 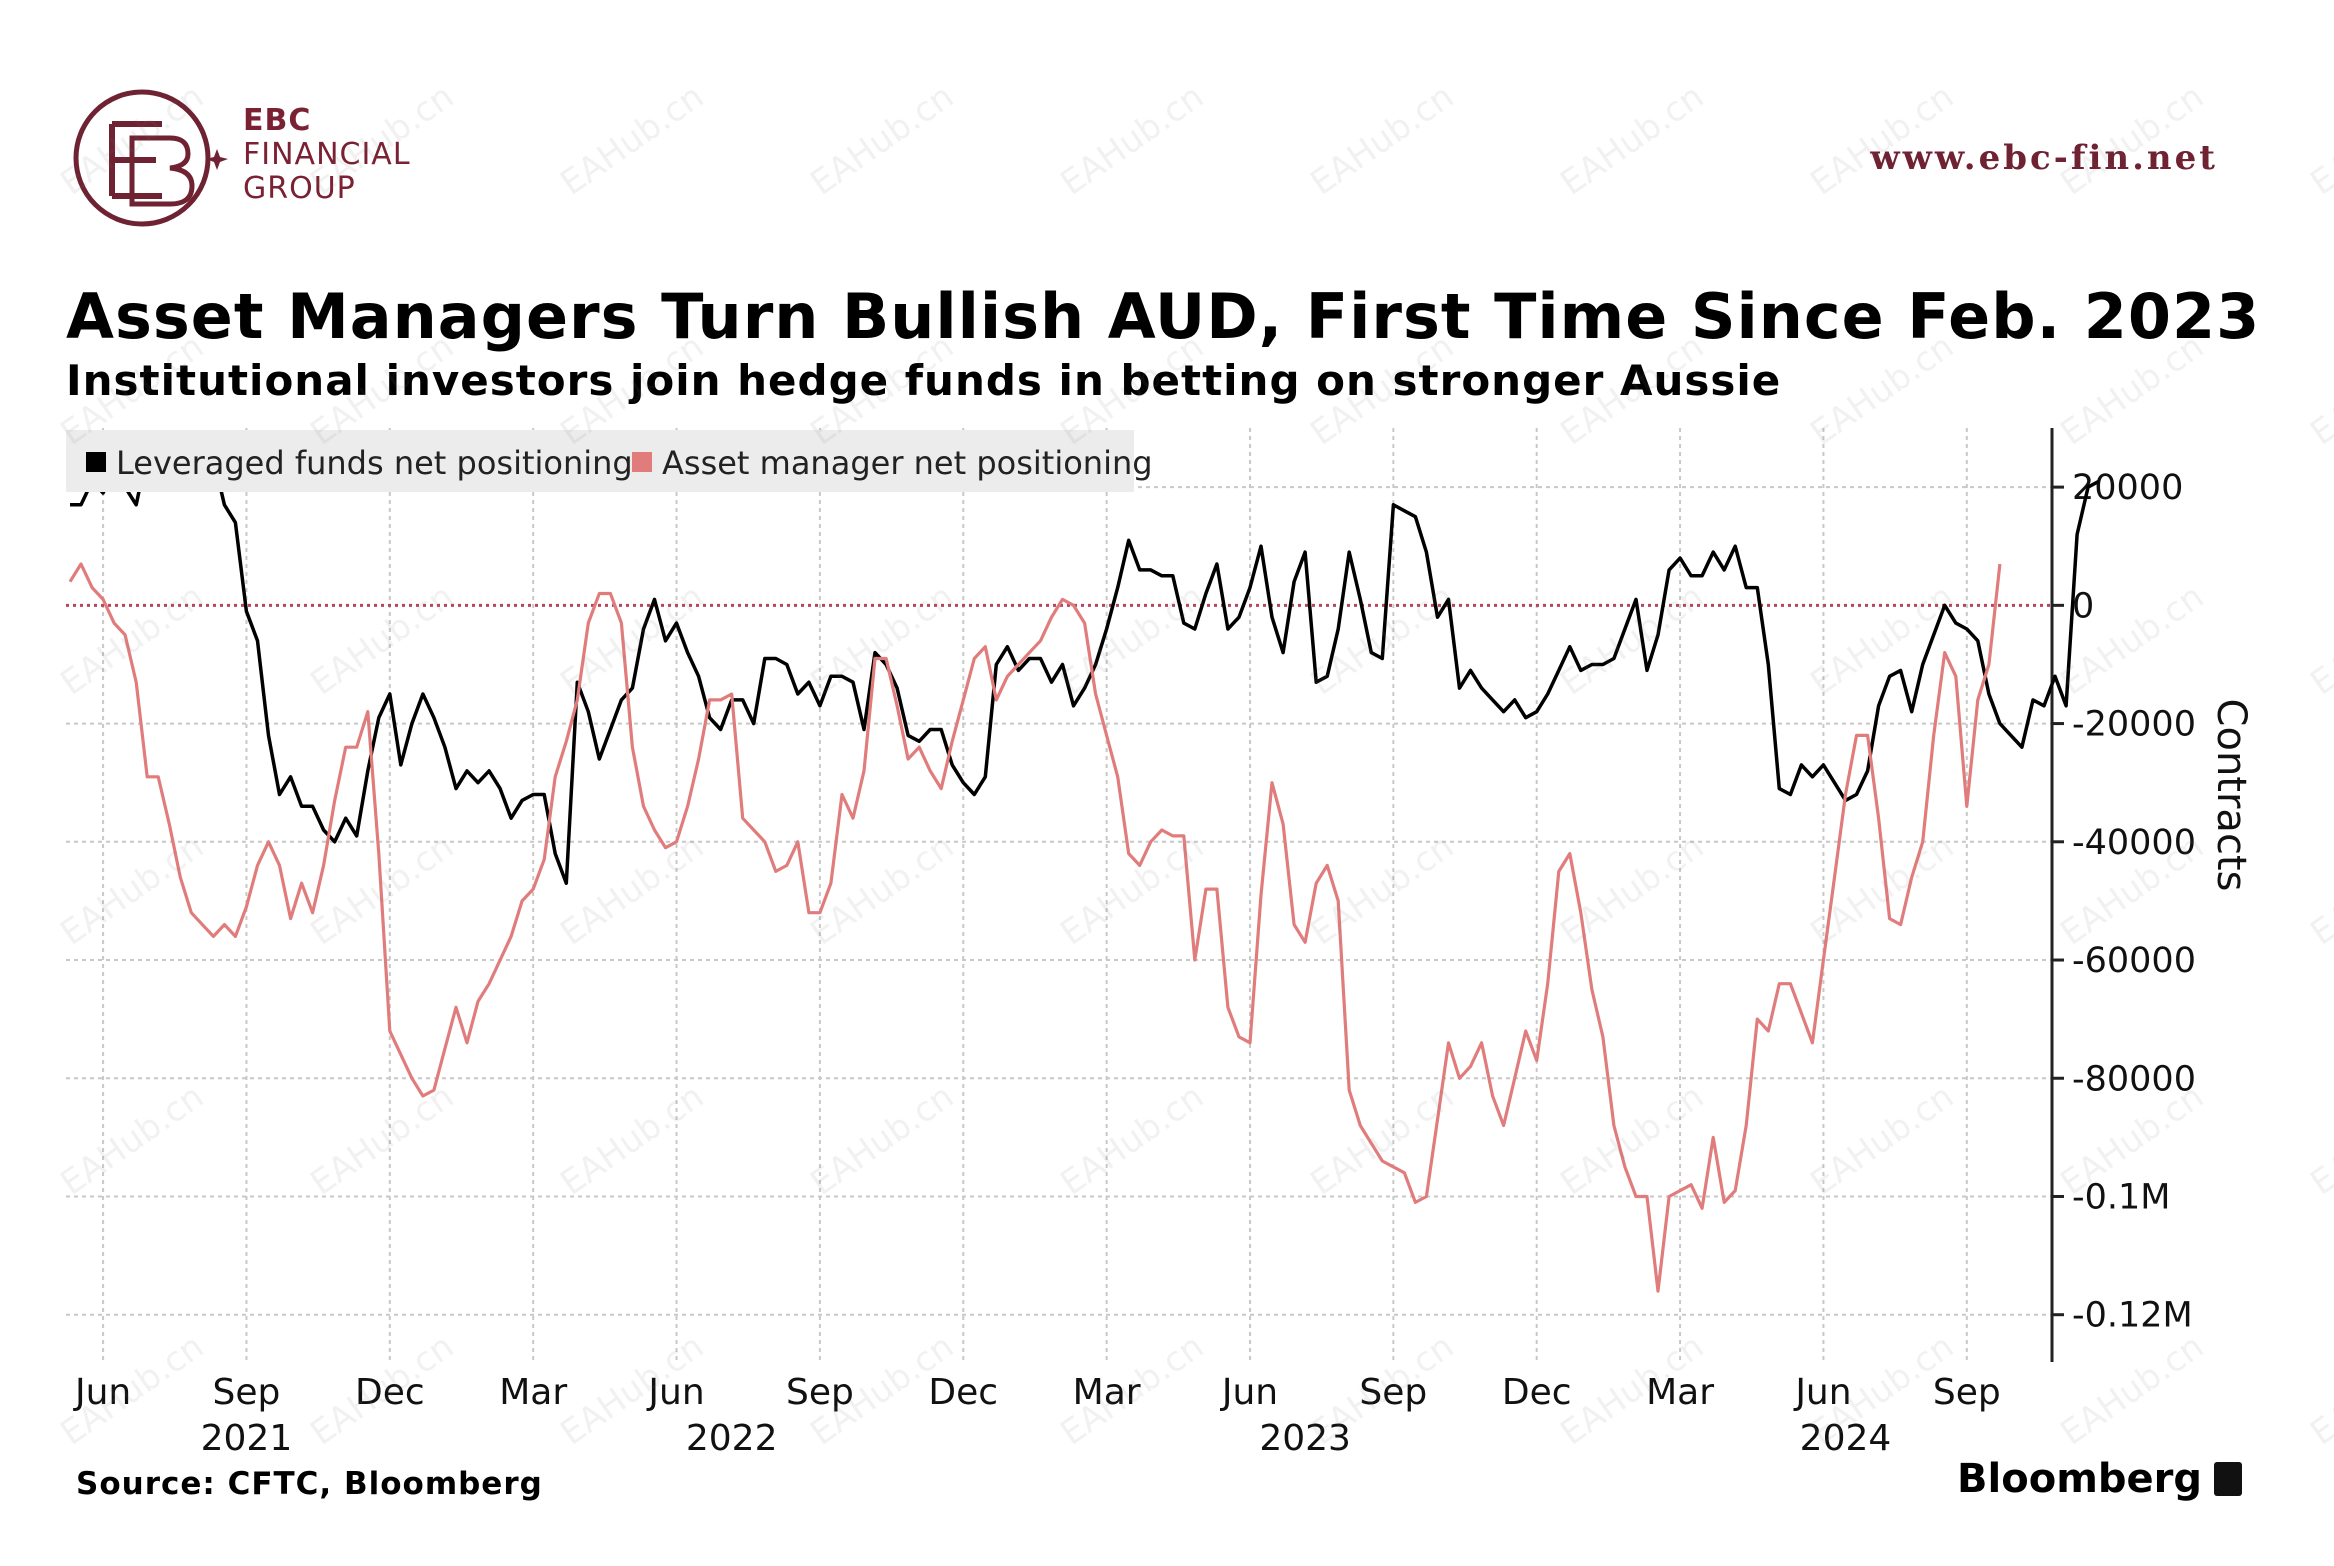 I want to click on brand-name: EBC FINANCIAL GROUP, so click(x=327, y=155).